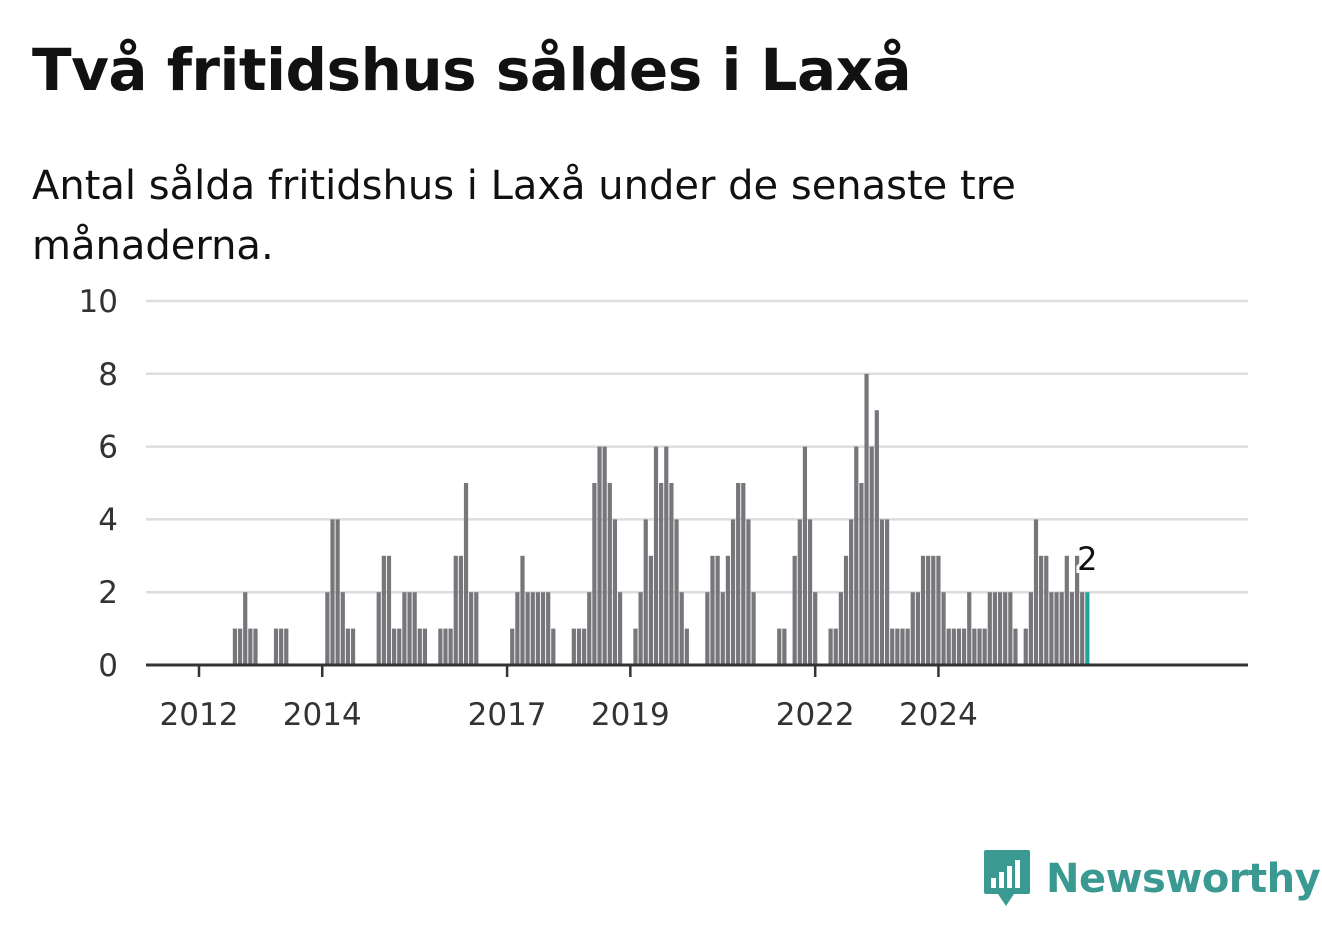 This screenshot has width=1322, height=939. Describe the element at coordinates (108, 448) in the screenshot. I see `y-tick-label: 6` at that location.